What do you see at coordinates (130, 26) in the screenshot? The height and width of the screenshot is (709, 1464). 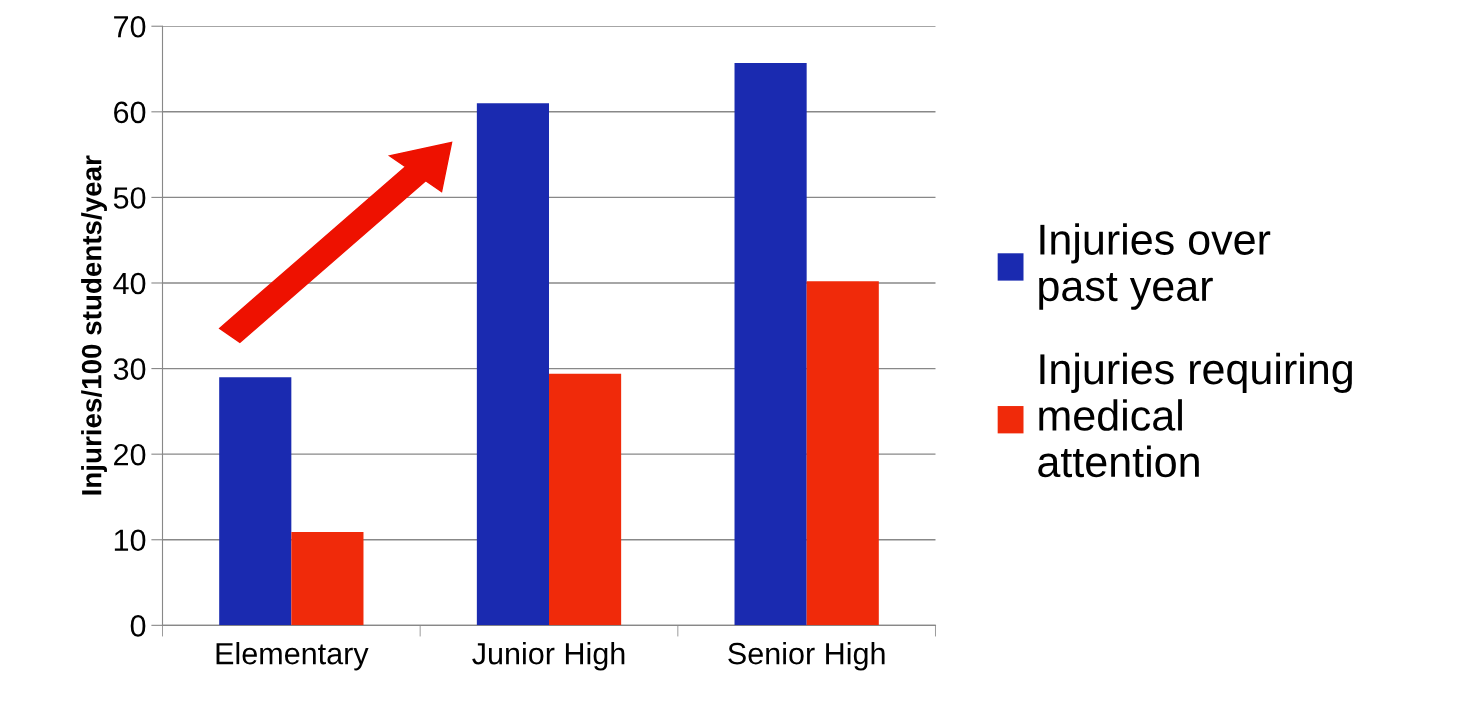 I see `y-tick-label: 70` at bounding box center [130, 26].